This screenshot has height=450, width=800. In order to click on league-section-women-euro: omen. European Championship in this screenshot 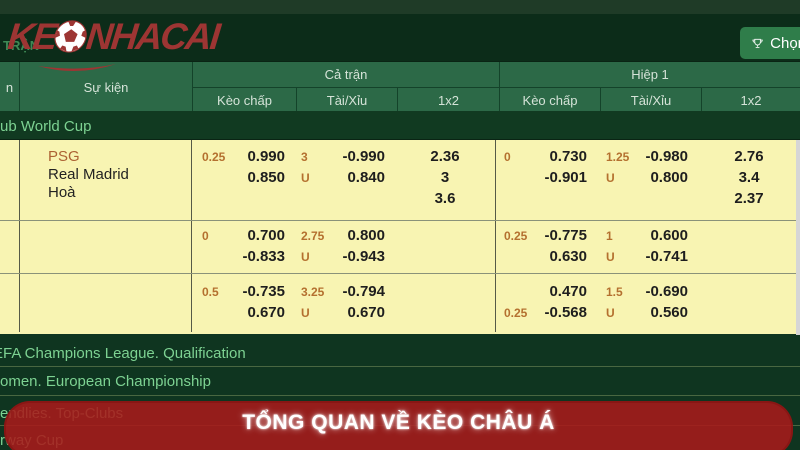, I will do `click(400, 381)`.